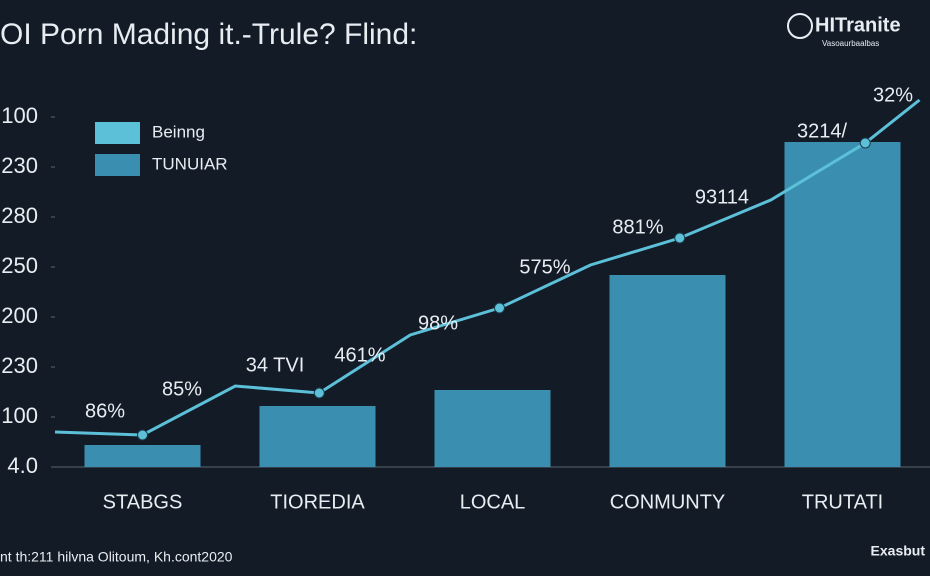  What do you see at coordinates (722, 197) in the screenshot?
I see `annotation: 93114` at bounding box center [722, 197].